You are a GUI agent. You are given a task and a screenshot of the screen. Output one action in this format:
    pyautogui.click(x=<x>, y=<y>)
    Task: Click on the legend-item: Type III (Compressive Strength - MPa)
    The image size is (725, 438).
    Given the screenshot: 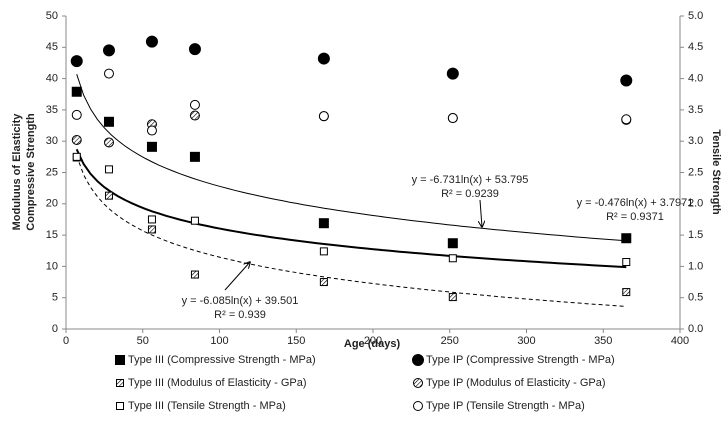 What is the action you would take?
    pyautogui.click(x=215, y=360)
    